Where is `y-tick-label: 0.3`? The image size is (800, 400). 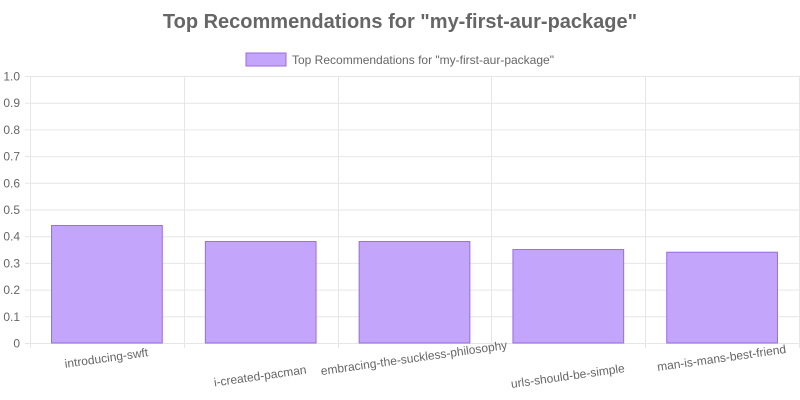
y-tick-label: 0.3 is located at coordinates (11, 263).